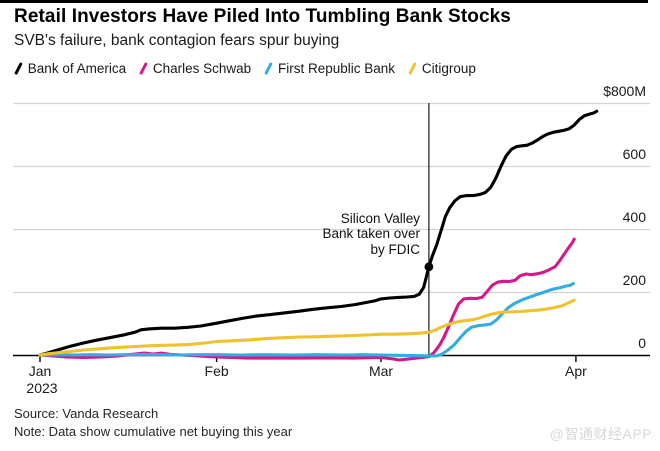 The image size is (660, 451). Describe the element at coordinates (634, 217) in the screenshot. I see `y-axis-label-400: 400` at that location.